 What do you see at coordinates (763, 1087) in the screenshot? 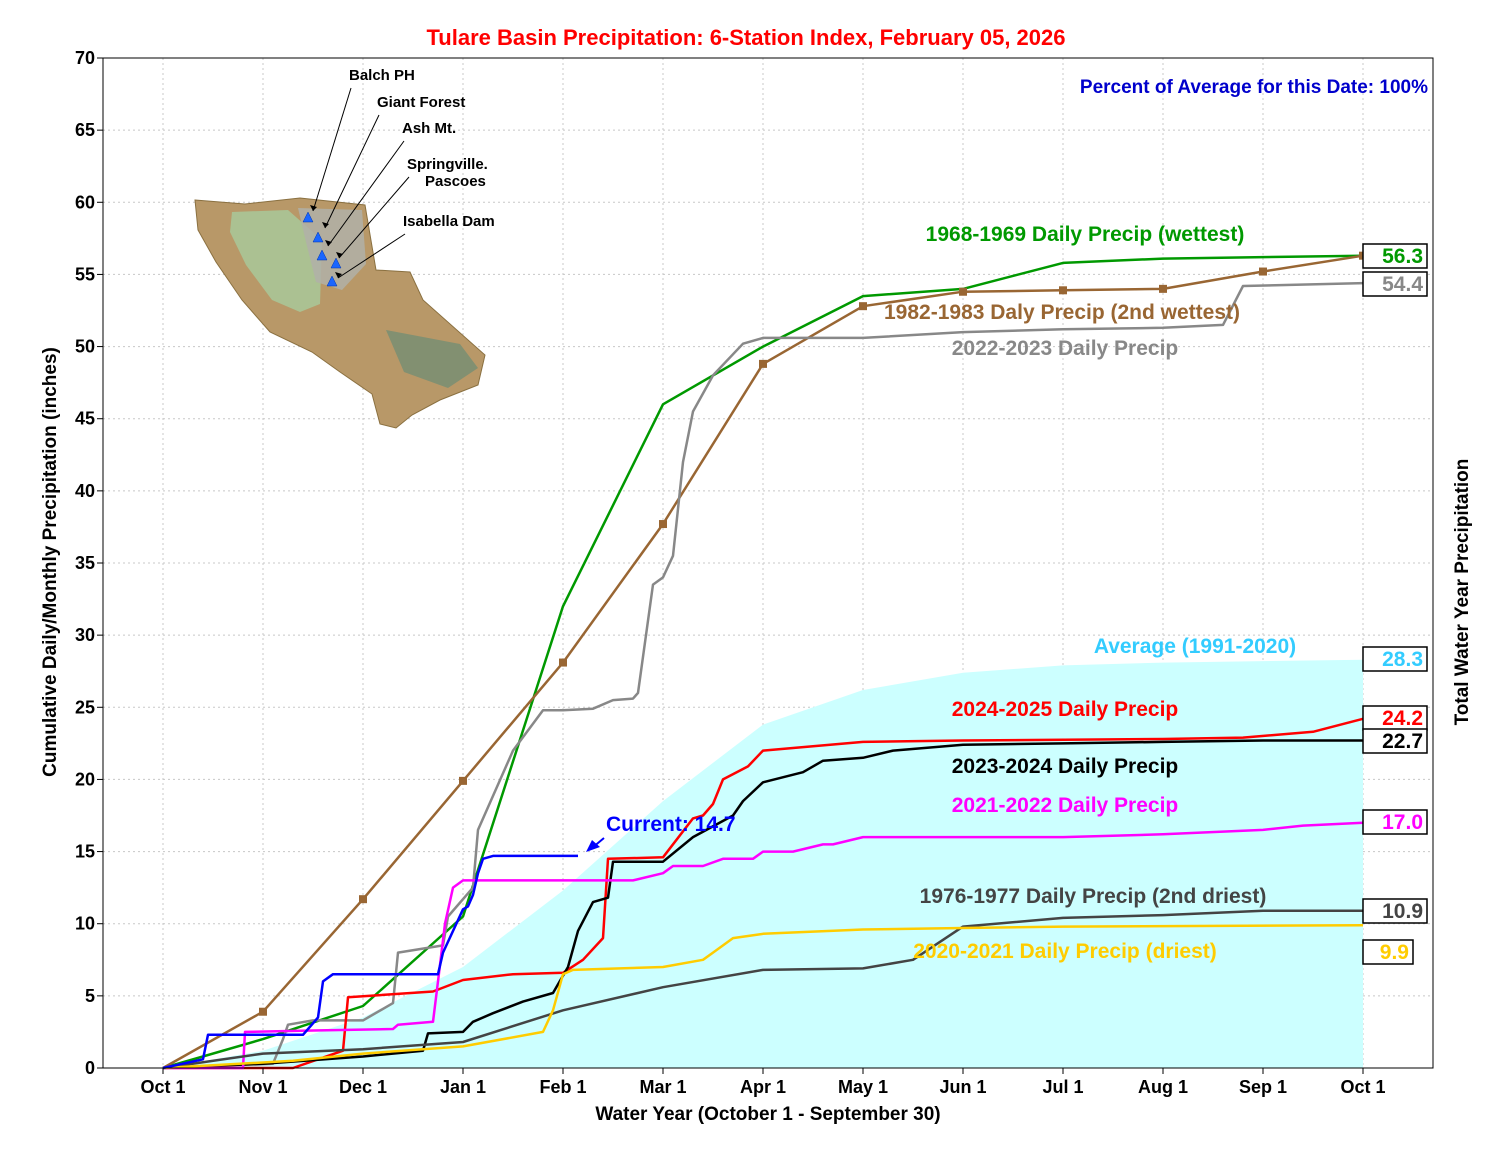
I see `x-tick-label: Apr 1` at bounding box center [763, 1087].